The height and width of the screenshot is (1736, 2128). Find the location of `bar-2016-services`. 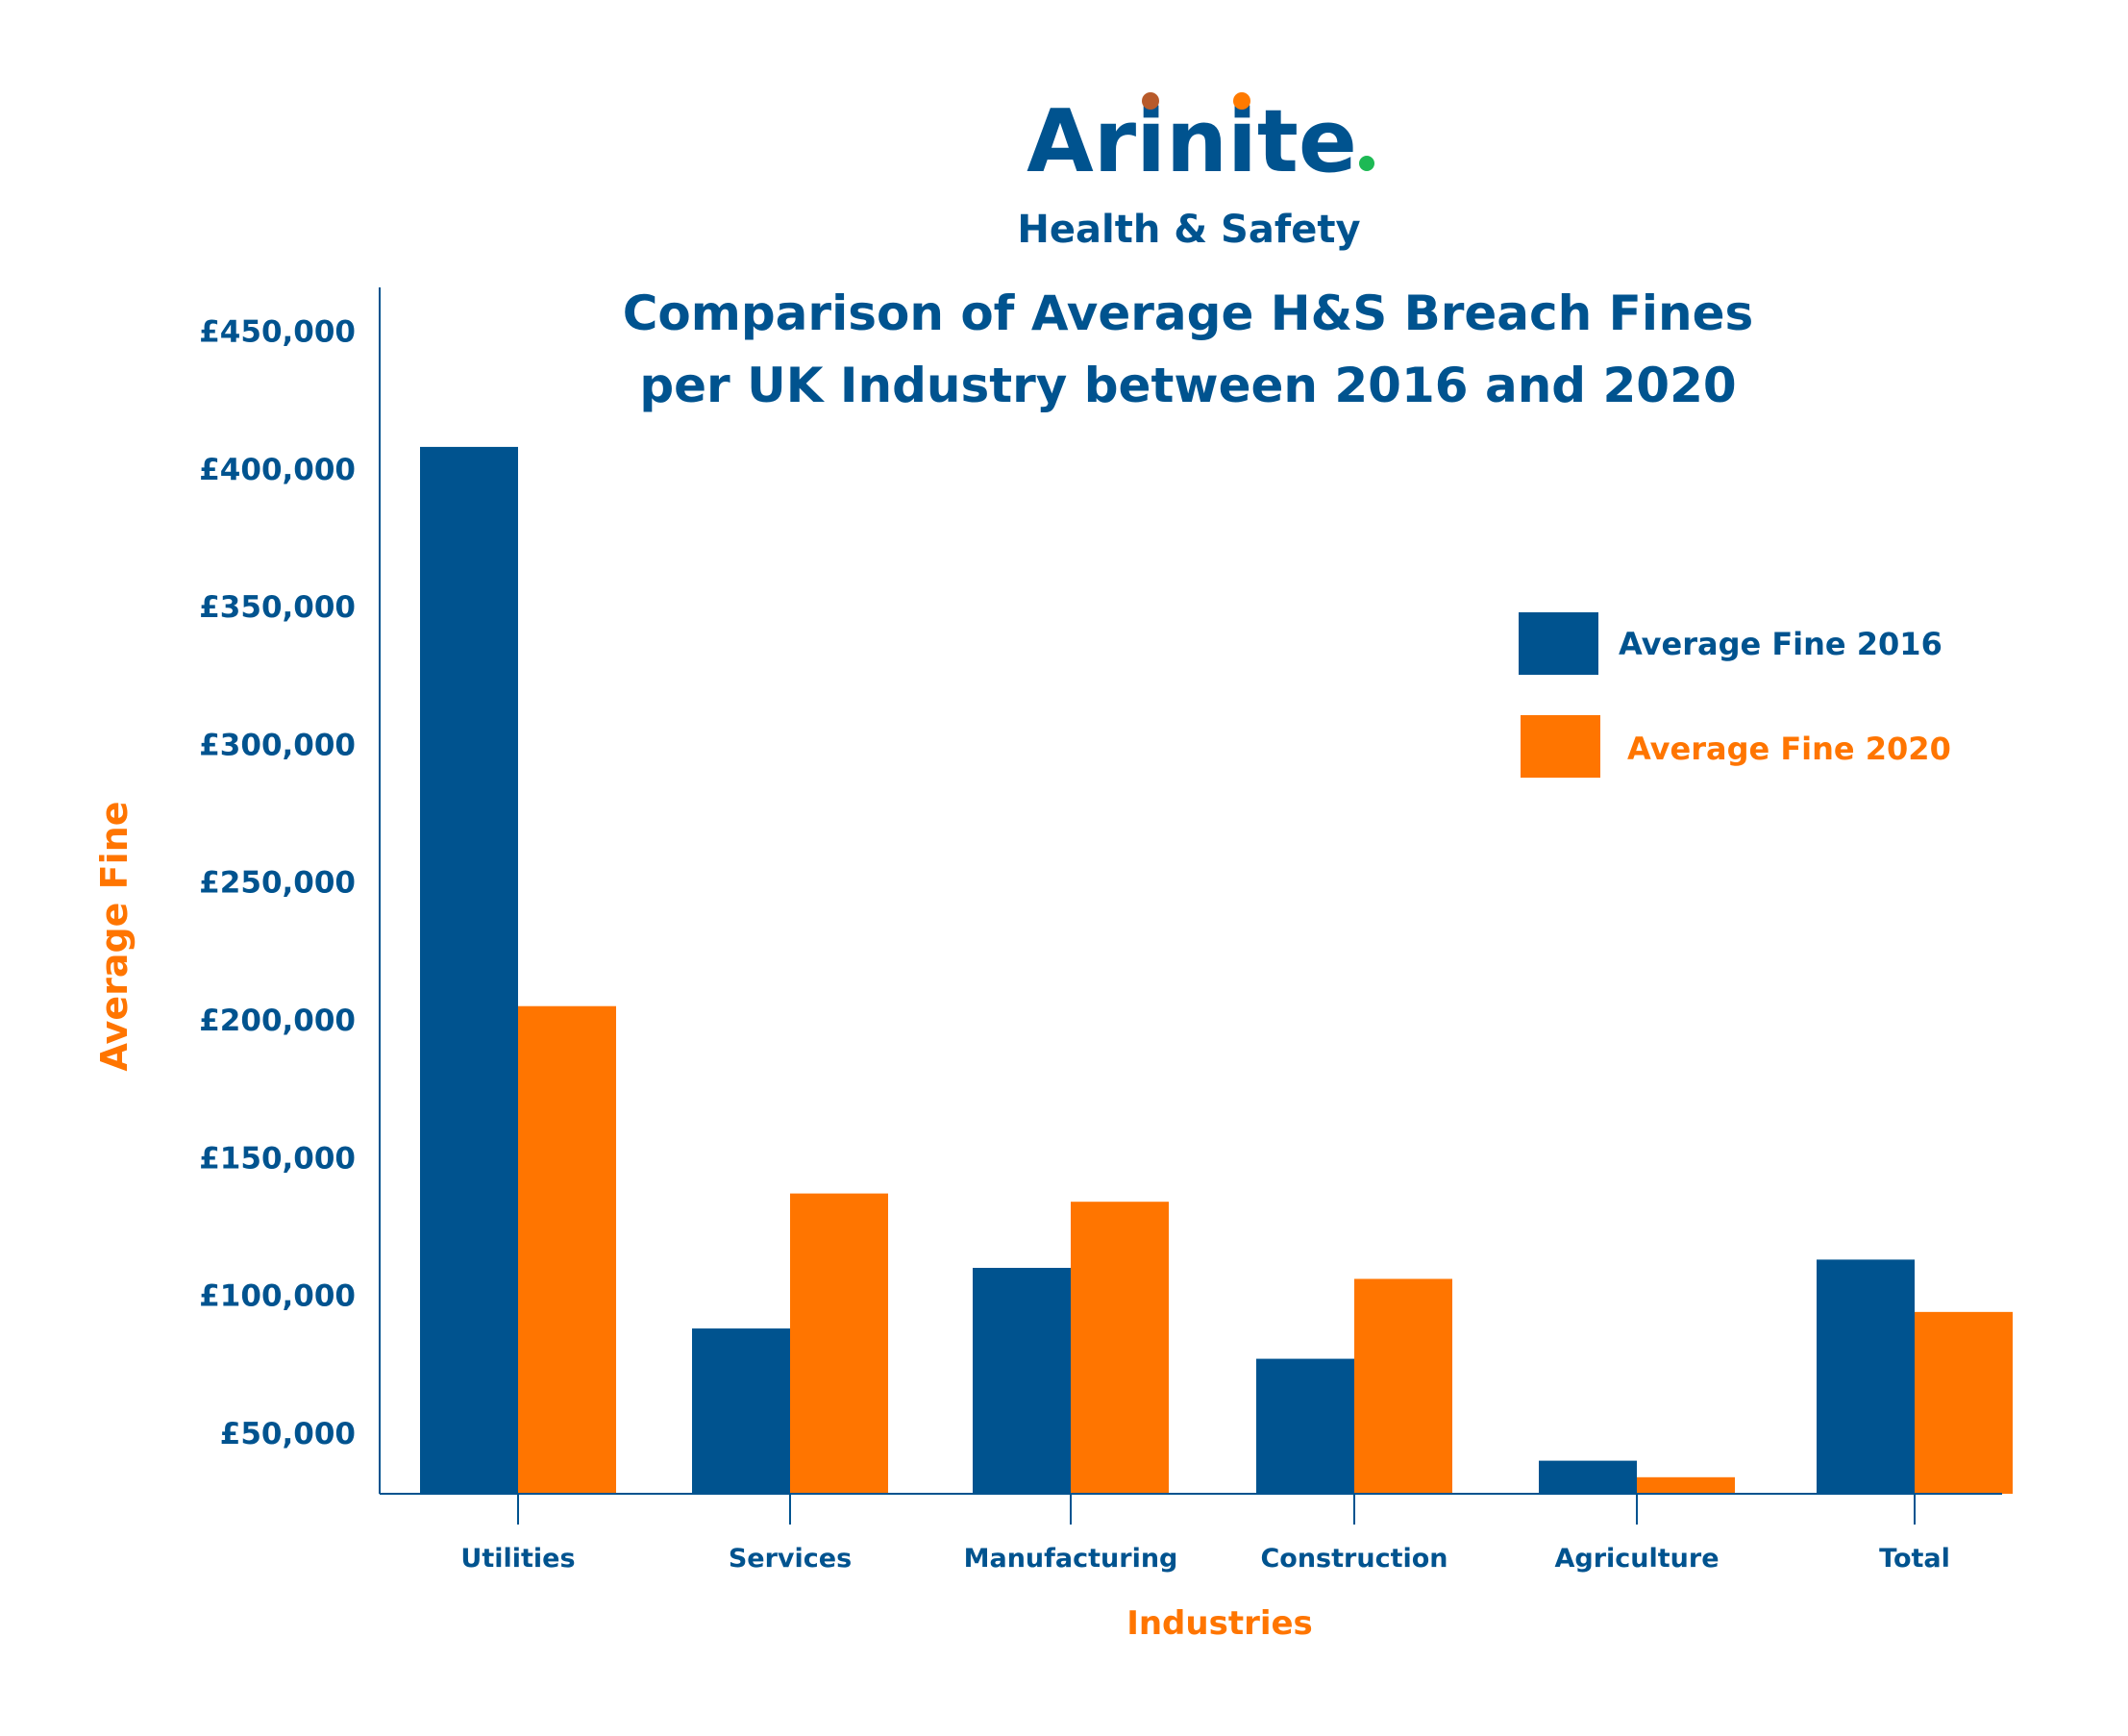

bar-2016-services is located at coordinates (741, 1411).